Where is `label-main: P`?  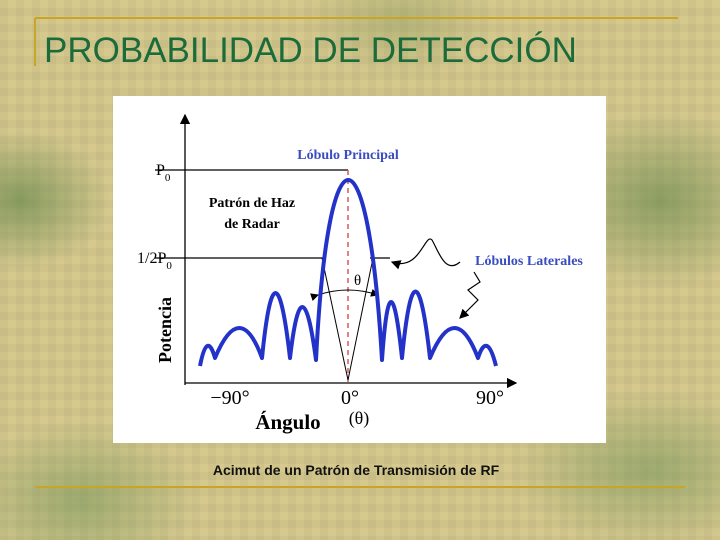
label-main: P is located at coordinates (160, 170).